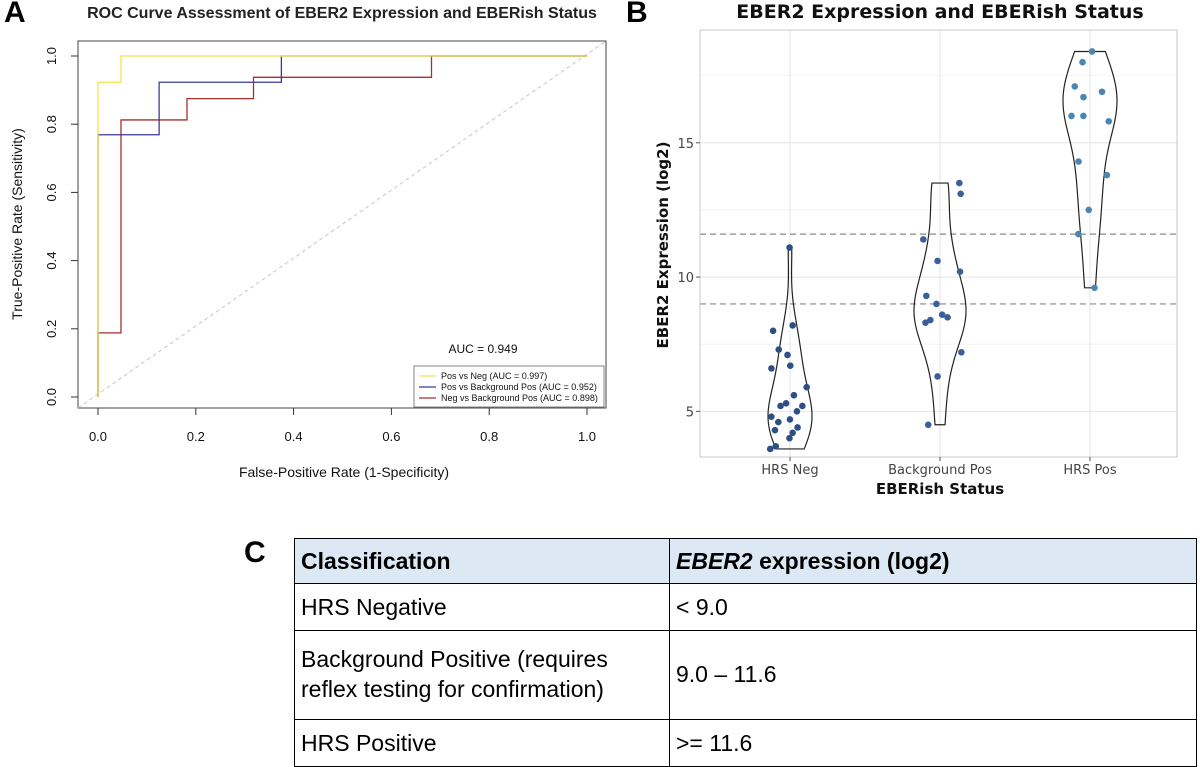  What do you see at coordinates (494, 376) in the screenshot?
I see `roc-legend-label: Pos vs Neg (AUC = 0.997)` at bounding box center [494, 376].